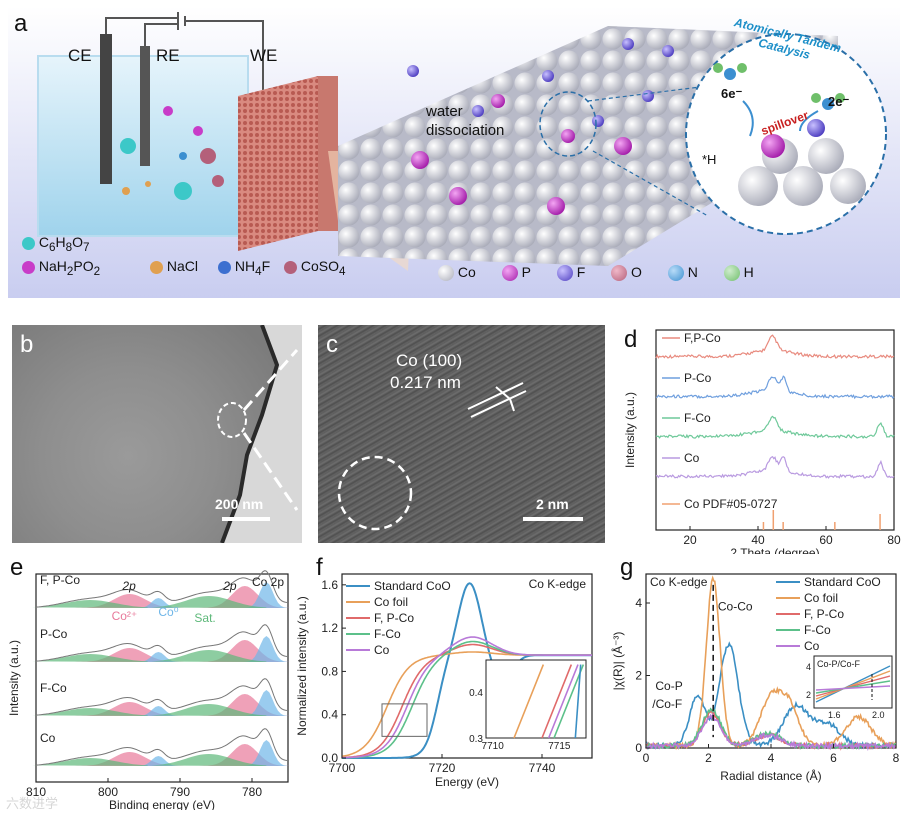 Image resolution: width=908 pixels, height=815 pixels. Describe the element at coordinates (268, 582) in the screenshot. I see `annotation-co-2p: Co 2p` at that location.